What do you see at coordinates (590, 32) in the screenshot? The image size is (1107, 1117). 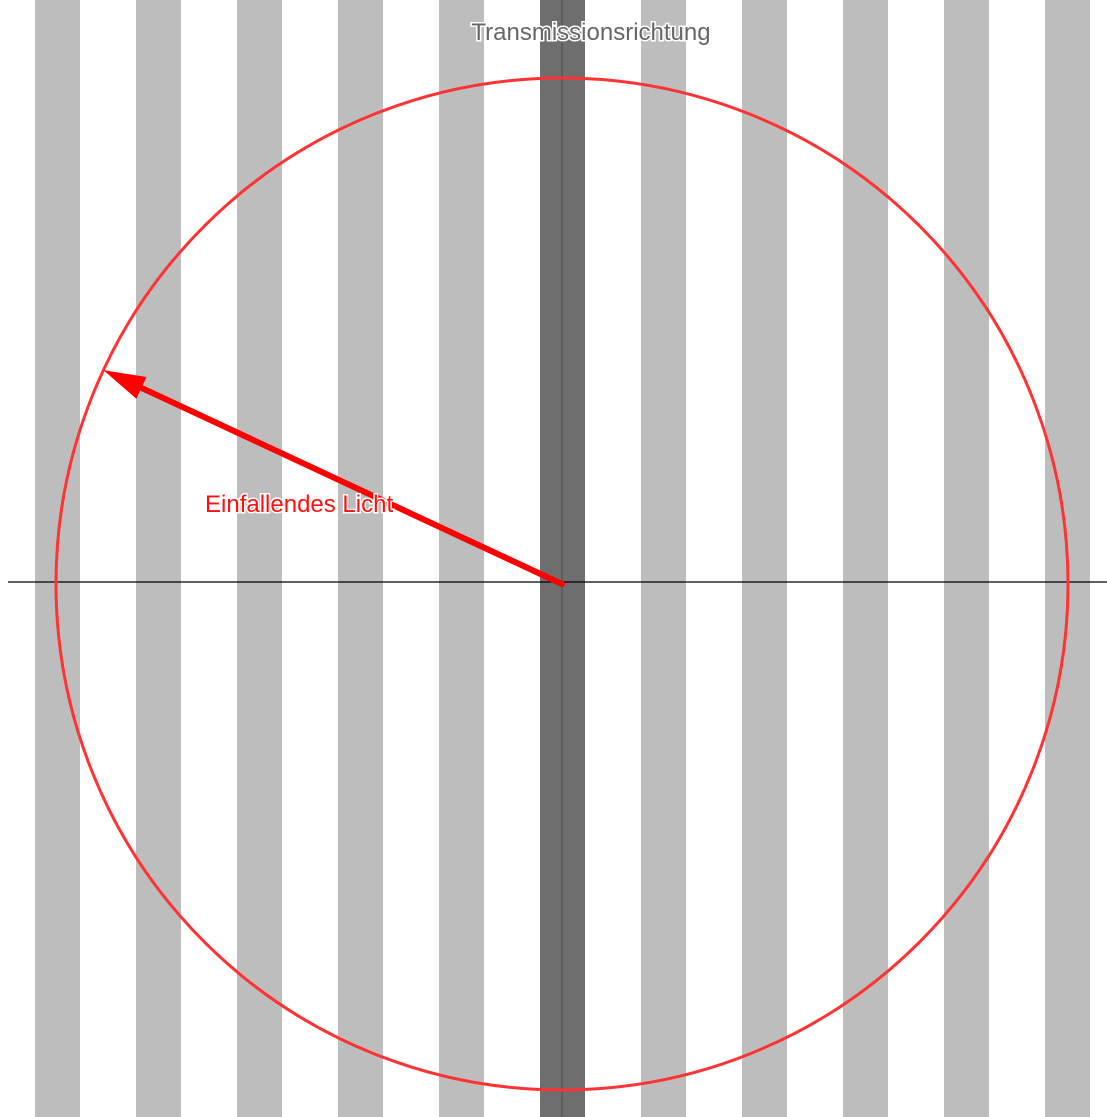 I see `transmission-direction-label: Transmissionsrichtung` at bounding box center [590, 32].